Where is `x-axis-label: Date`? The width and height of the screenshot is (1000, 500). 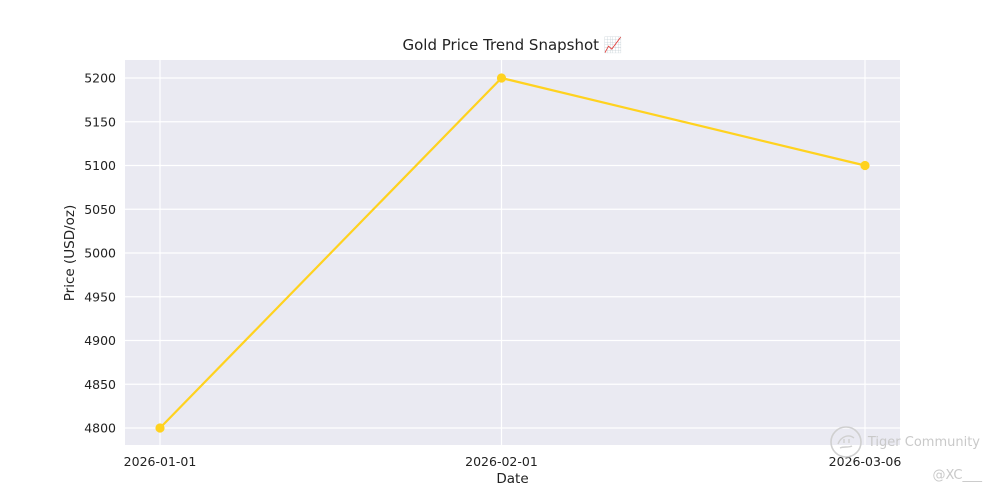 x-axis-label: Date is located at coordinates (512, 479).